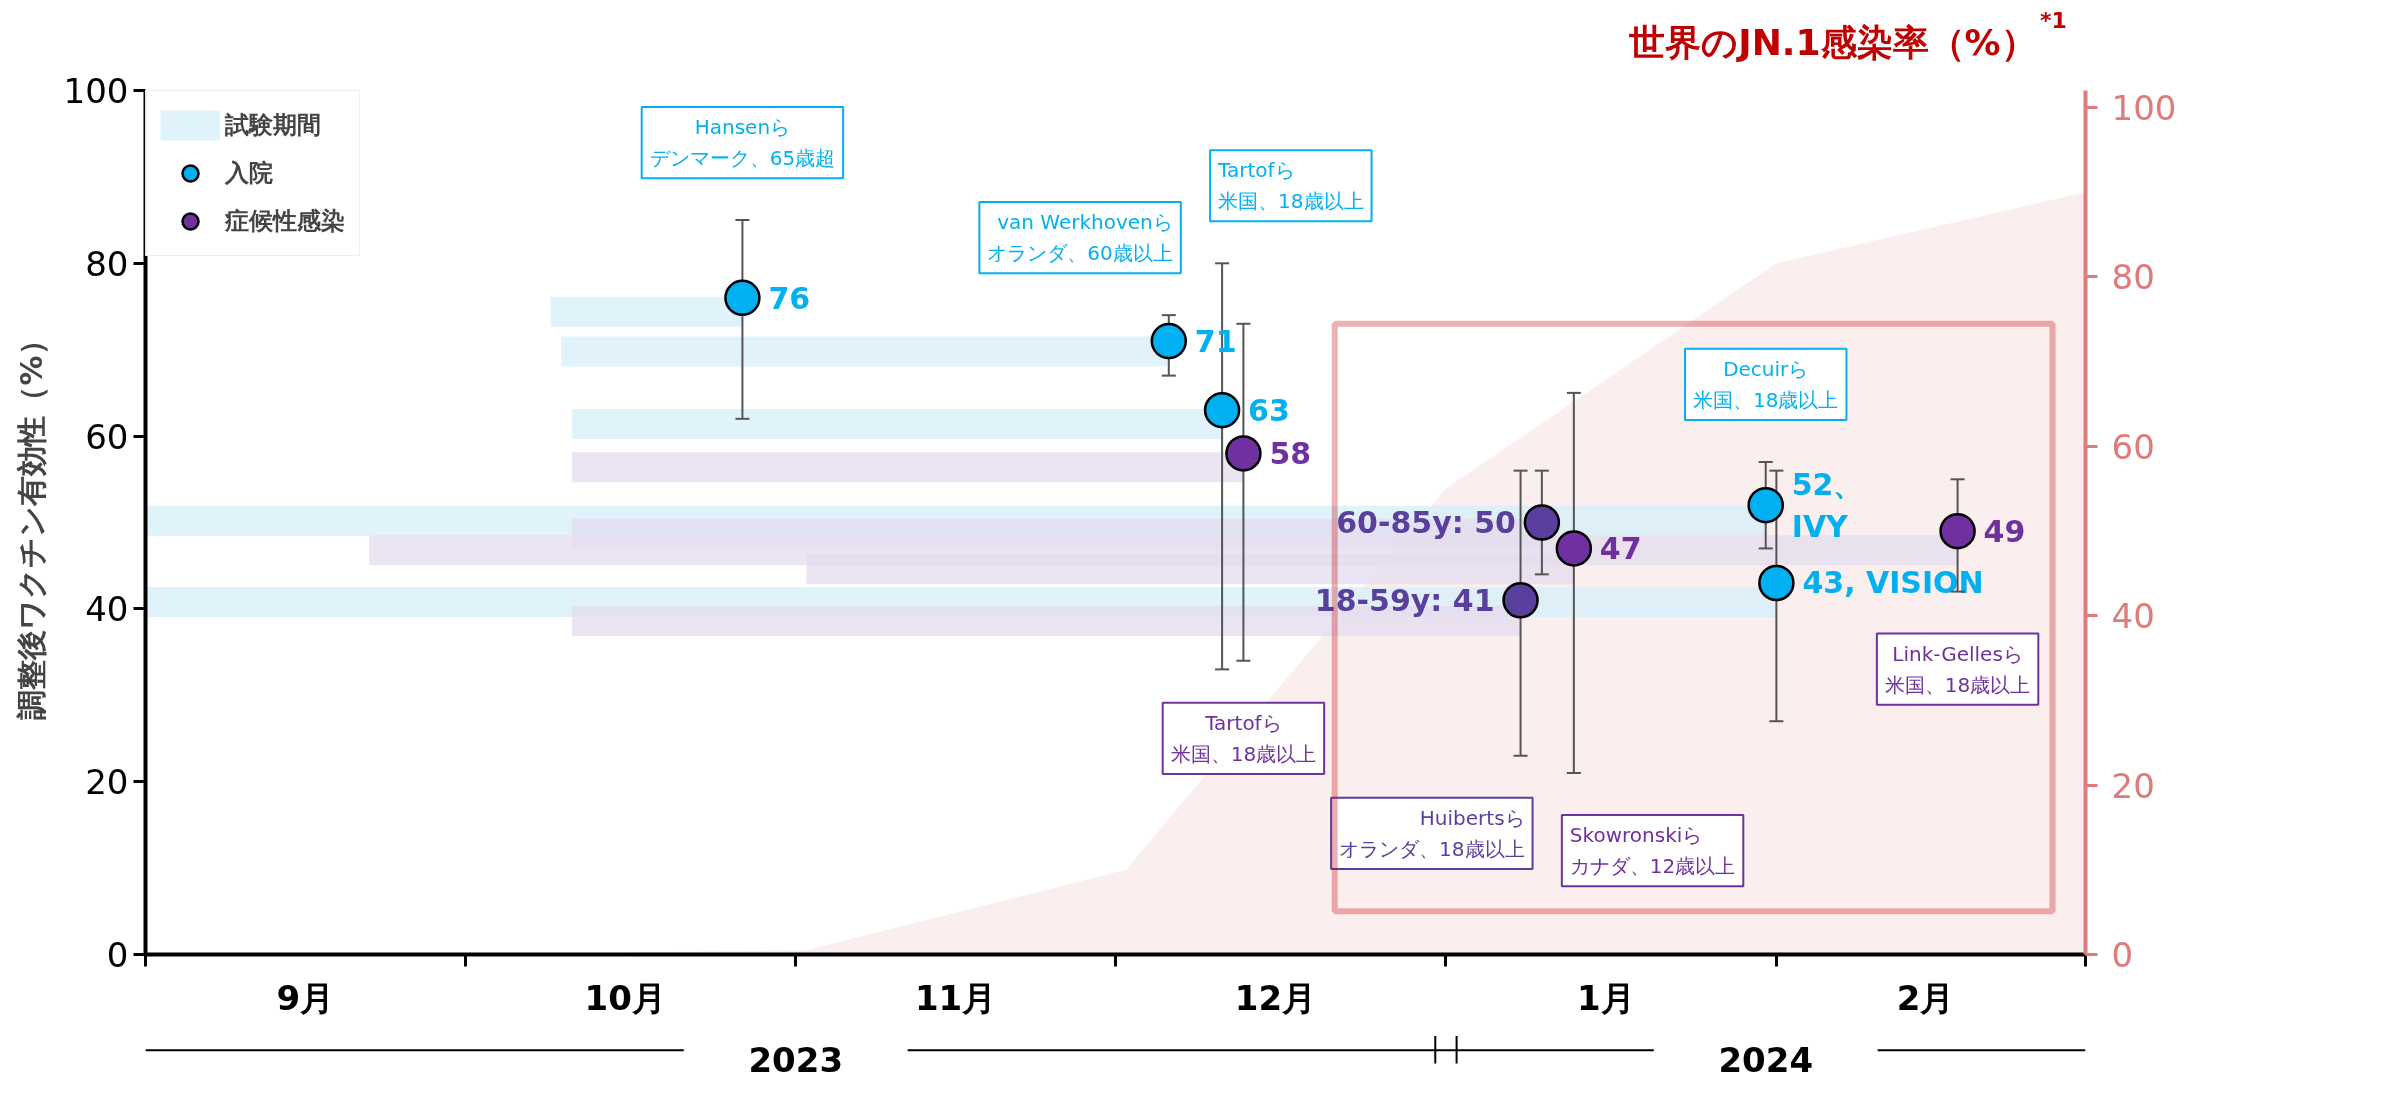 This screenshot has height=1098, width=2382. I want to click on x-tick-label: 2月, so click(1925, 997).